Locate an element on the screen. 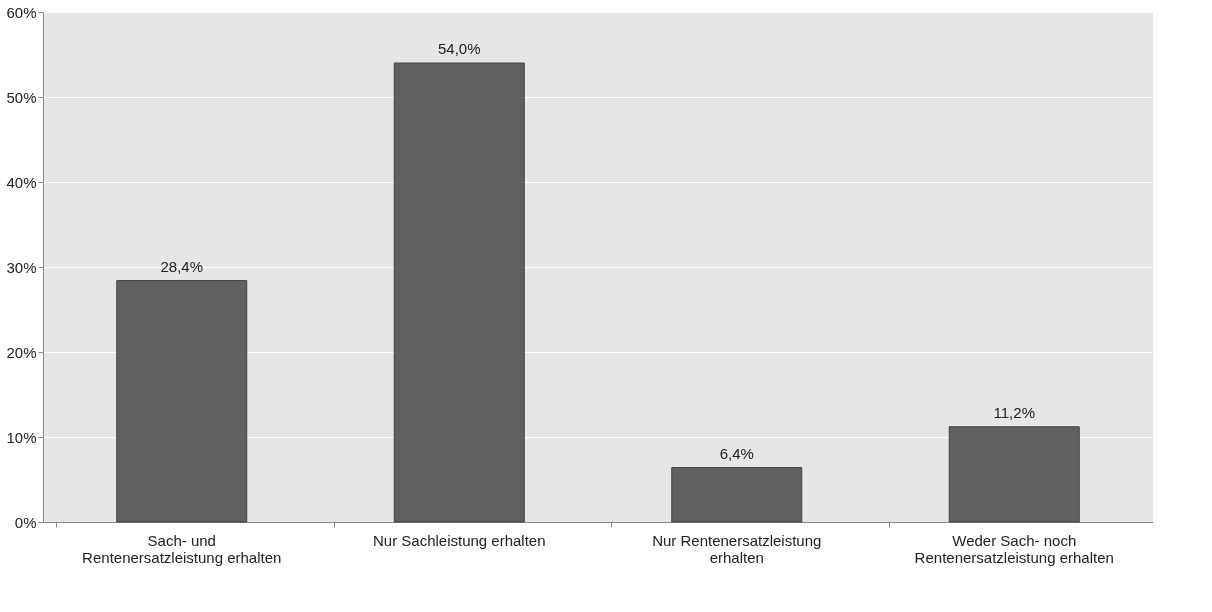 The height and width of the screenshot is (612, 1212). x-tick-label: Sach- und Rentenersatzleistung erhalten is located at coordinates (182, 548).